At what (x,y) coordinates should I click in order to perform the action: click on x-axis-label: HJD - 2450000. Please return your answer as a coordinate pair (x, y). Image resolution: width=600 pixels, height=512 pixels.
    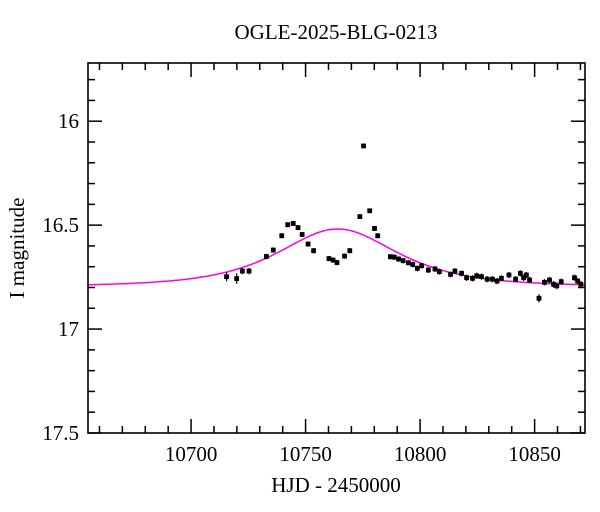
    Looking at the image, I should click on (336, 485).